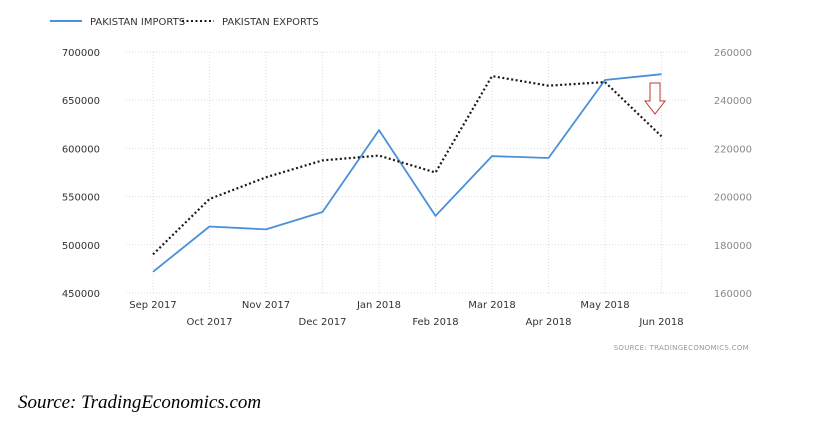 The image size is (815, 427). Describe the element at coordinates (152, 305) in the screenshot. I see `x-tick-label: Sep 2017` at that location.